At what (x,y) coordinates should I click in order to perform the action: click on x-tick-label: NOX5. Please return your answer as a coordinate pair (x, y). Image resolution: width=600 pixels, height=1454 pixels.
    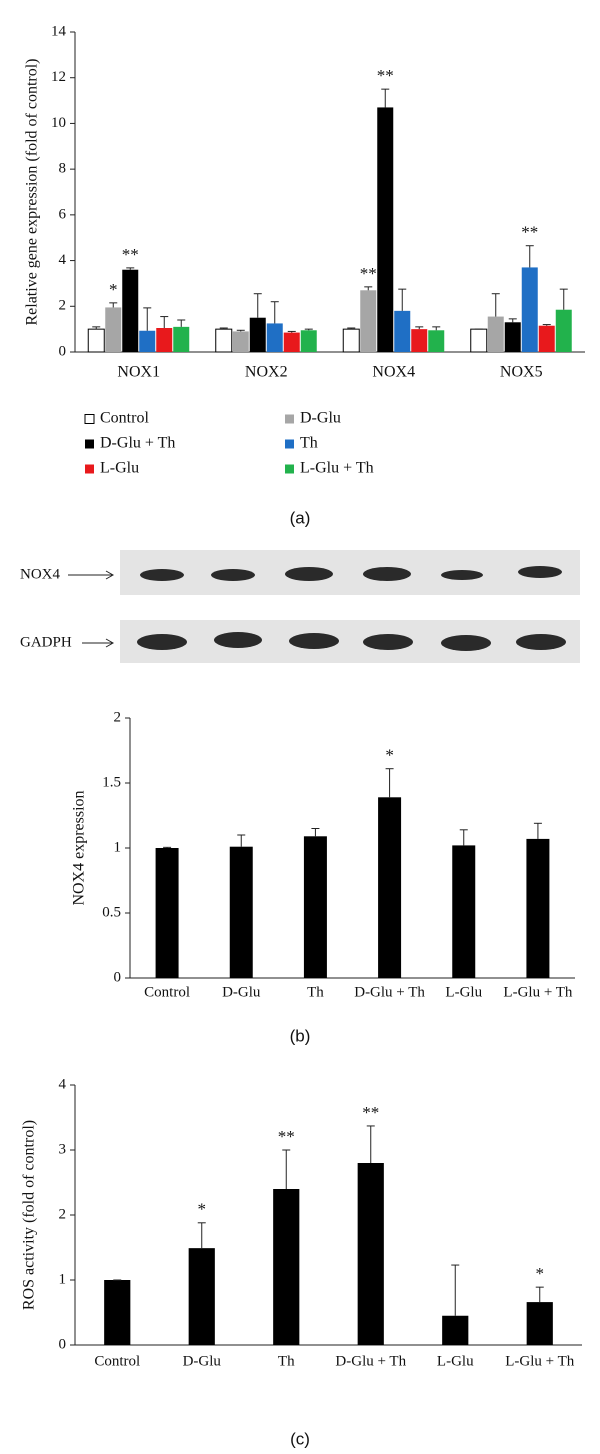
    Looking at the image, I should click on (521, 372).